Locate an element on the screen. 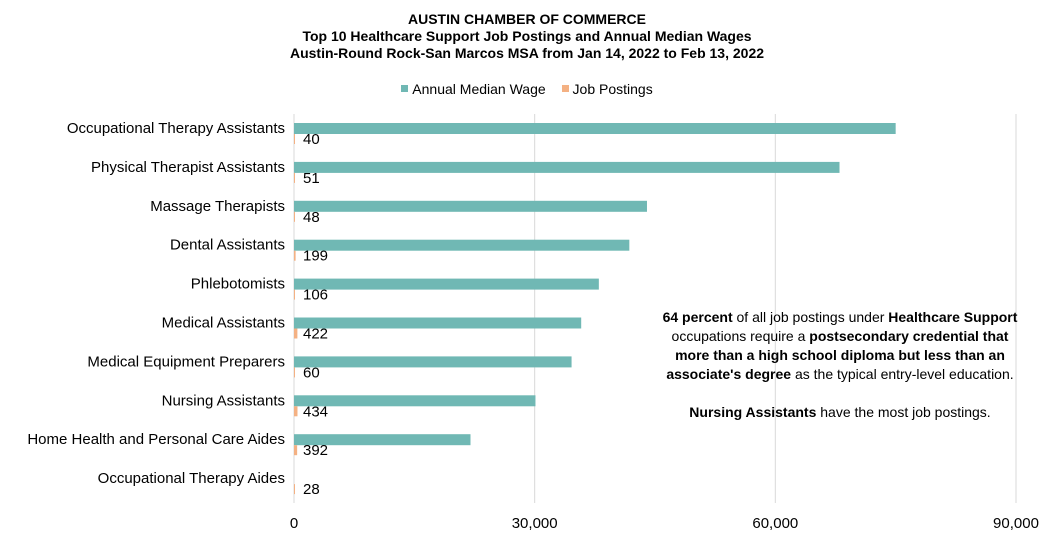  postings-label-0: 40 is located at coordinates (311, 139).